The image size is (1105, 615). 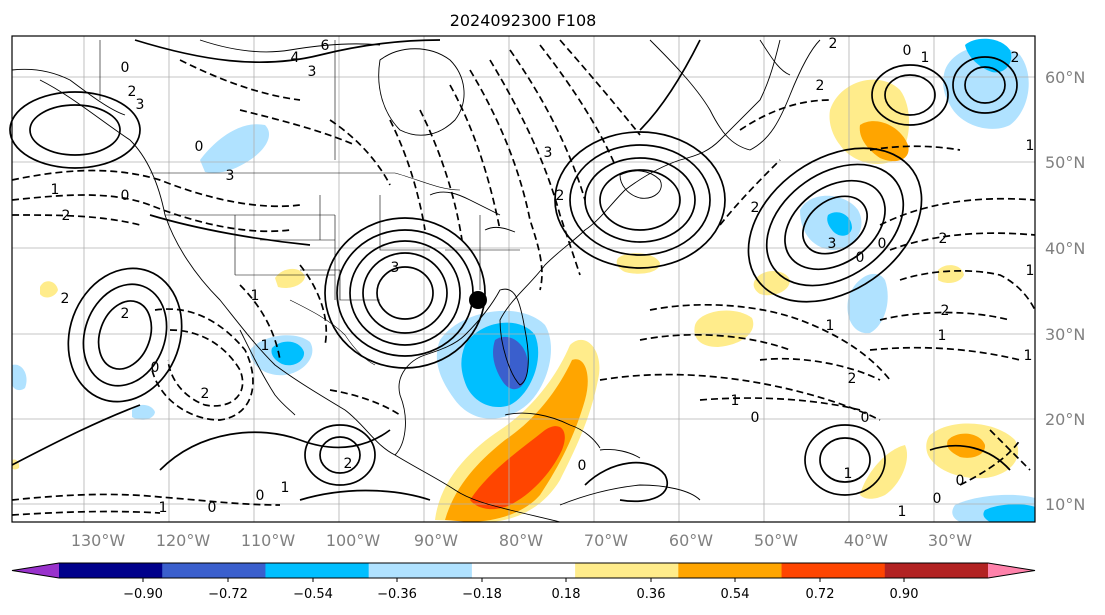 What do you see at coordinates (735, 594) in the screenshot?
I see `colorbar-label: 0.54` at bounding box center [735, 594].